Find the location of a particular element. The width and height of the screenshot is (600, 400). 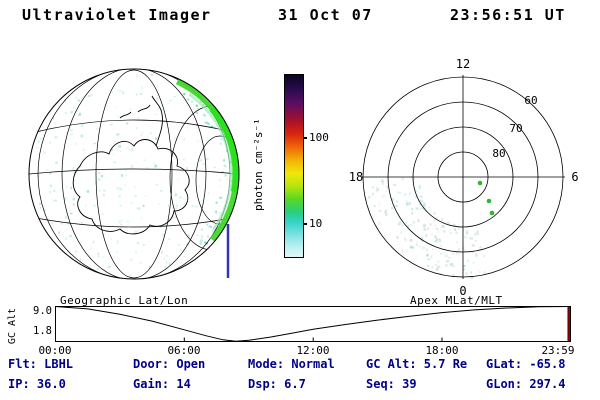

status-ip: IP: 36.0 is located at coordinates (37, 384).